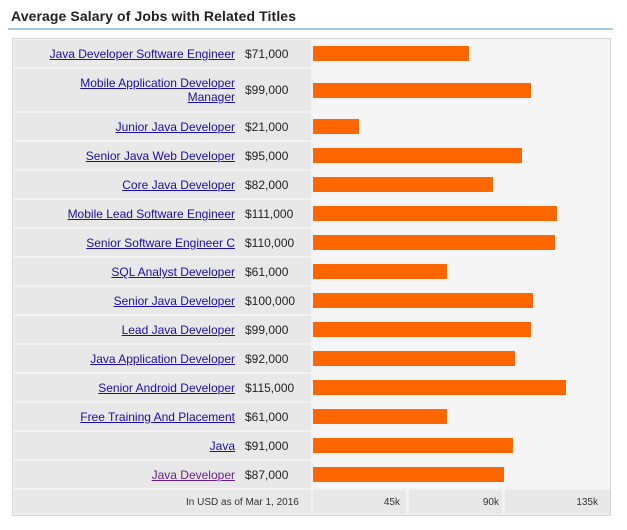 The height and width of the screenshot is (530, 627). I want to click on table-row: Senior Software Engineer C $110,000, so click(162, 242).